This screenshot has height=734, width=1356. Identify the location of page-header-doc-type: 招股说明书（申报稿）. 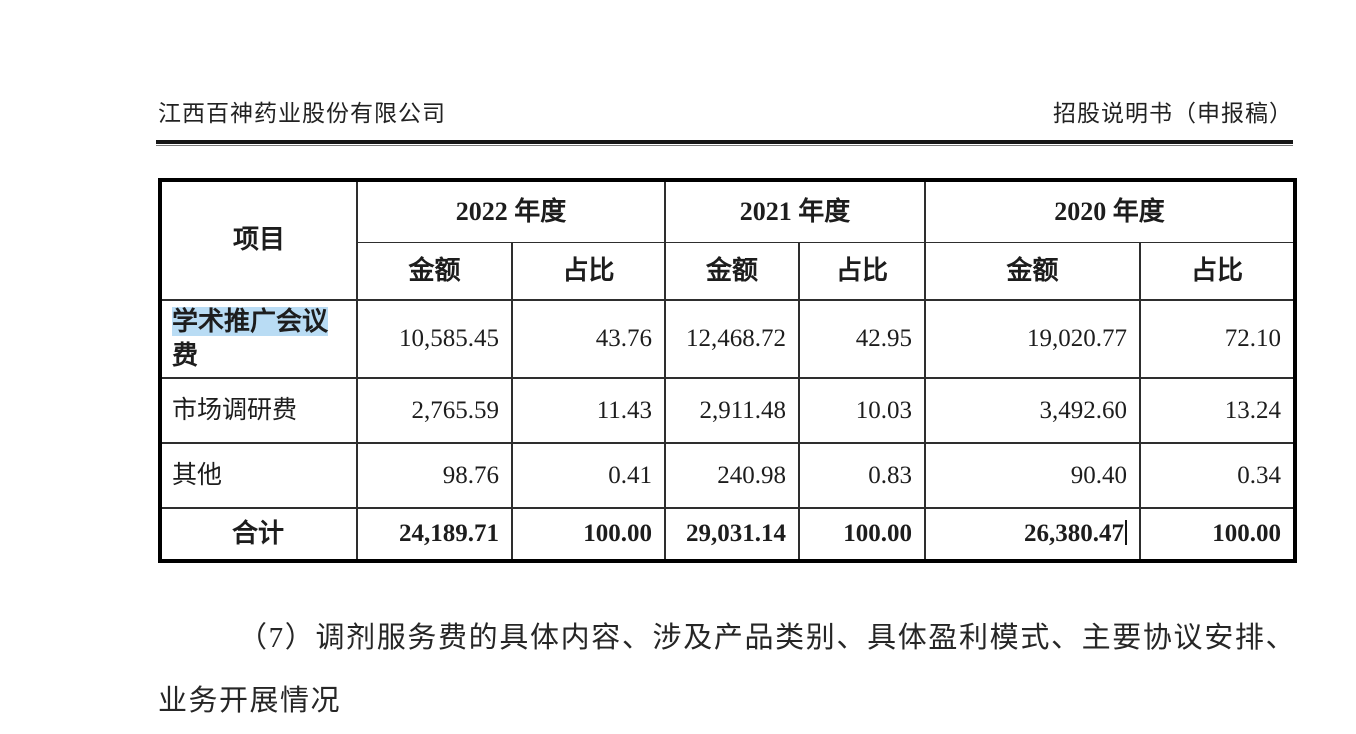
(1173, 113).